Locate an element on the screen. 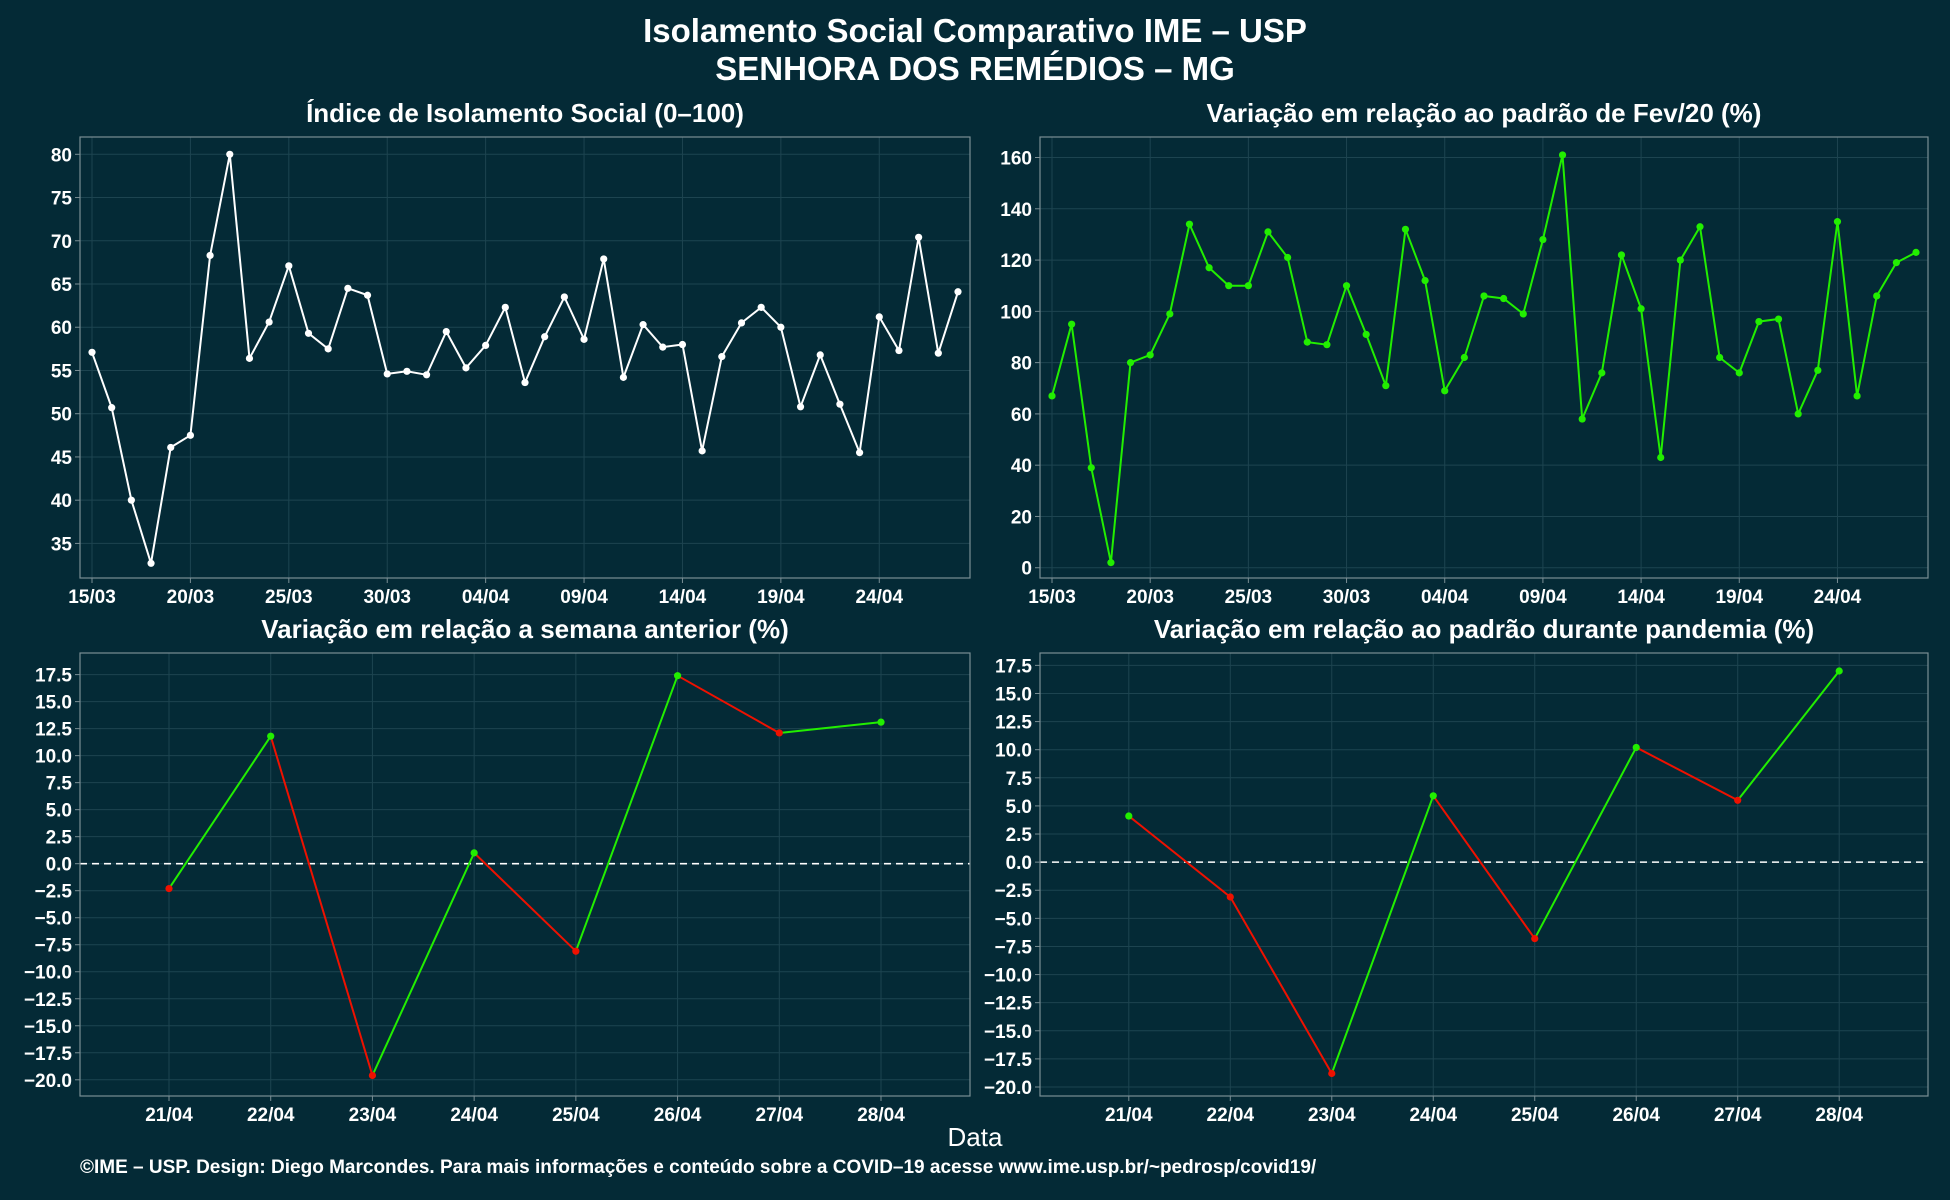 The width and height of the screenshot is (1950, 1200). y-tick-label: 35 is located at coordinates (62, 544).